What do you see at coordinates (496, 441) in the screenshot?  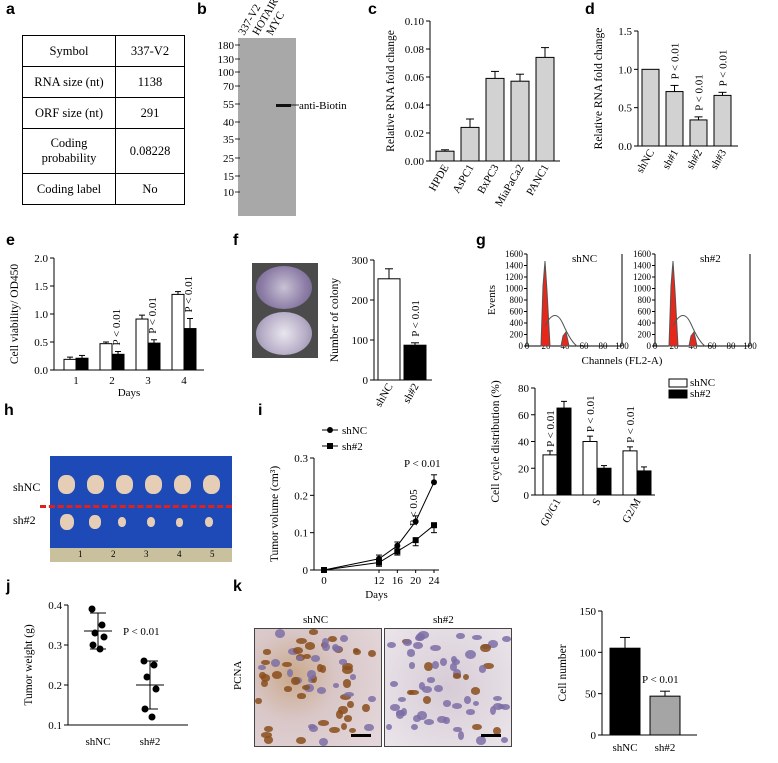 I see `y-axis-label: Cell cycle distribution (%)` at bounding box center [496, 441].